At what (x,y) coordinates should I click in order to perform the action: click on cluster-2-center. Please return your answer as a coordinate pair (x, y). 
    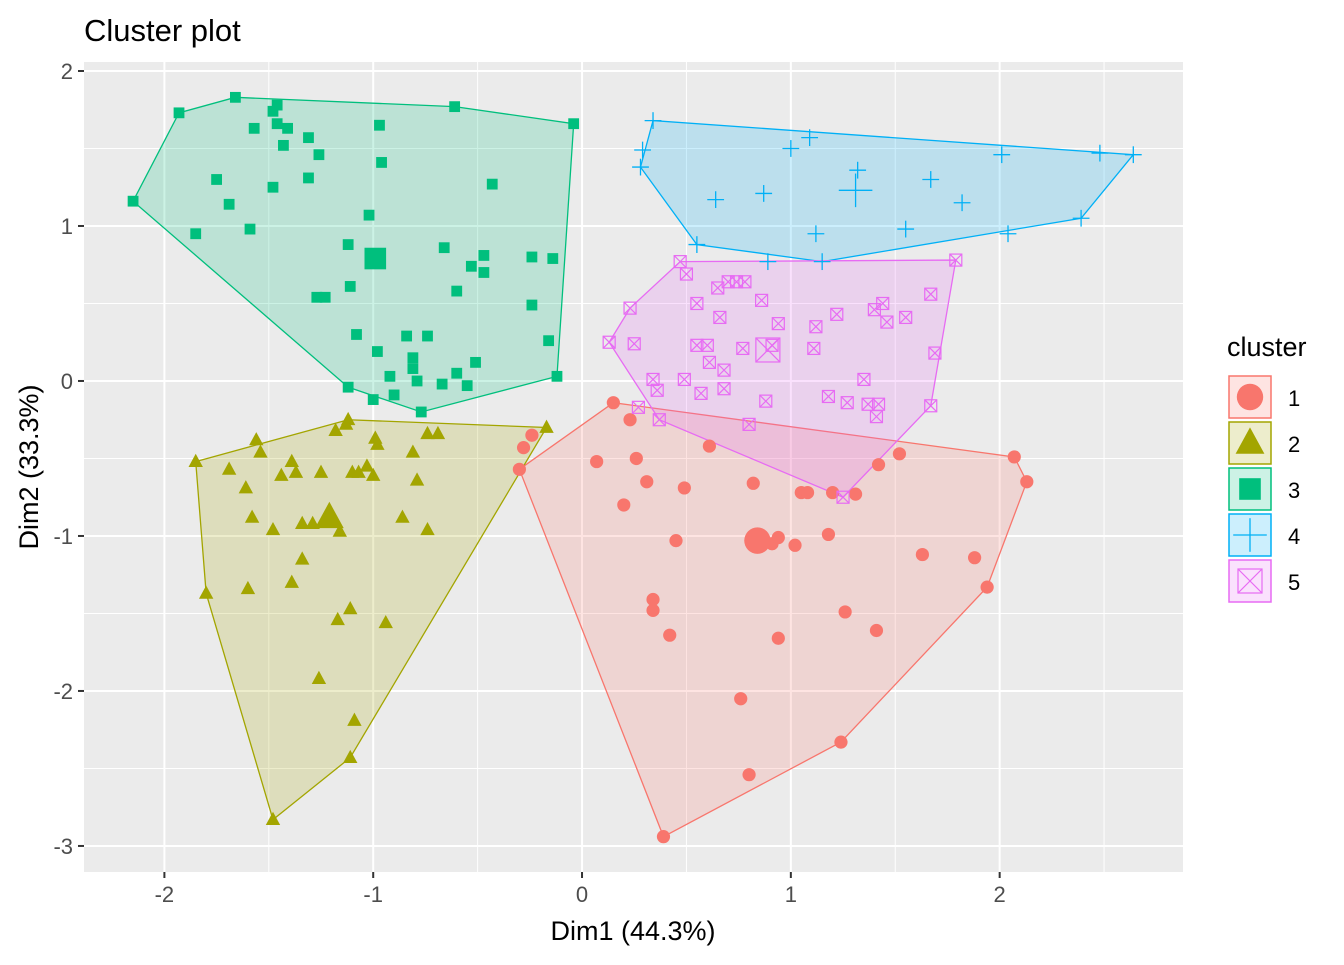
    Looking at the image, I should click on (329, 515).